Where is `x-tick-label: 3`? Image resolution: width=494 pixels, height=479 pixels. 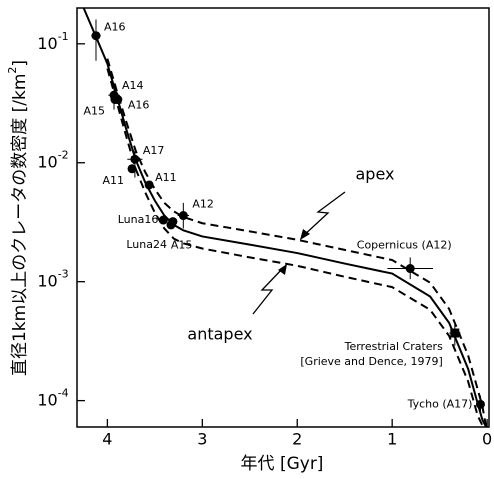 x-tick-label: 3 is located at coordinates (202, 439).